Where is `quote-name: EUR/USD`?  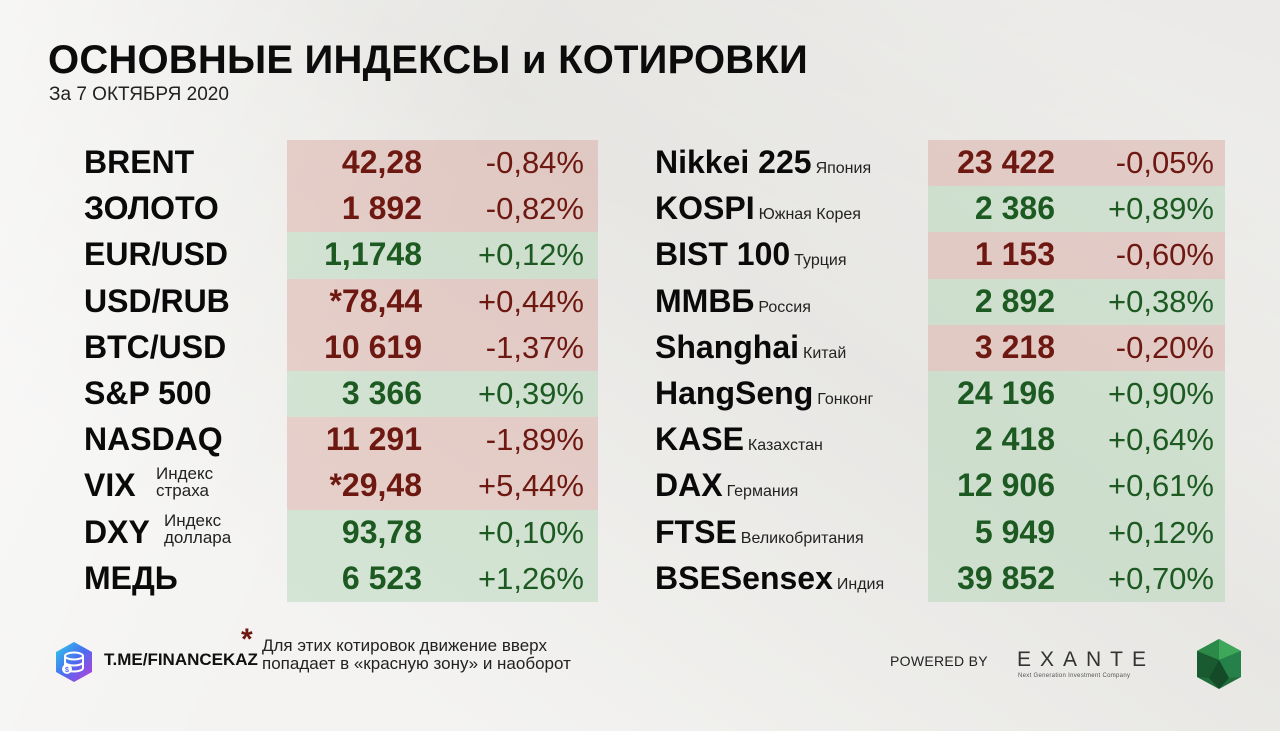
quote-name: EUR/USD is located at coordinates (156, 254).